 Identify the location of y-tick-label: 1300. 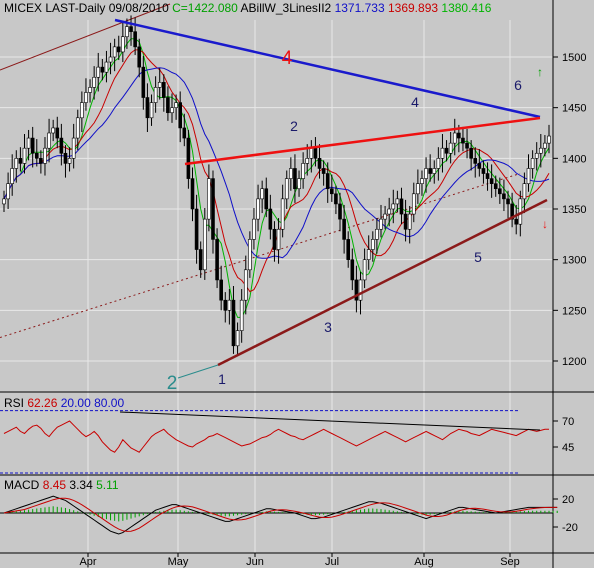
(574, 261).